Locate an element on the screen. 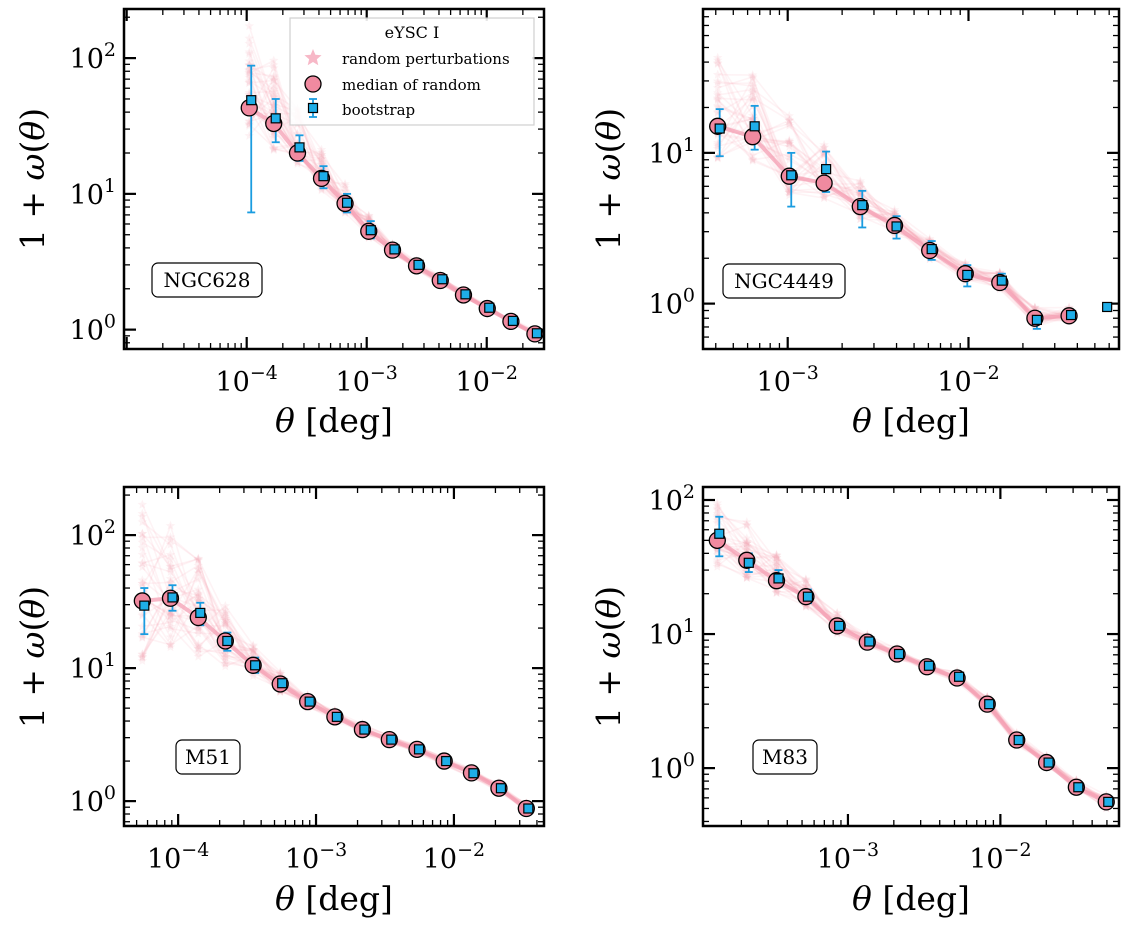  y-tick-label: 10⁰ is located at coordinates (672, 303).